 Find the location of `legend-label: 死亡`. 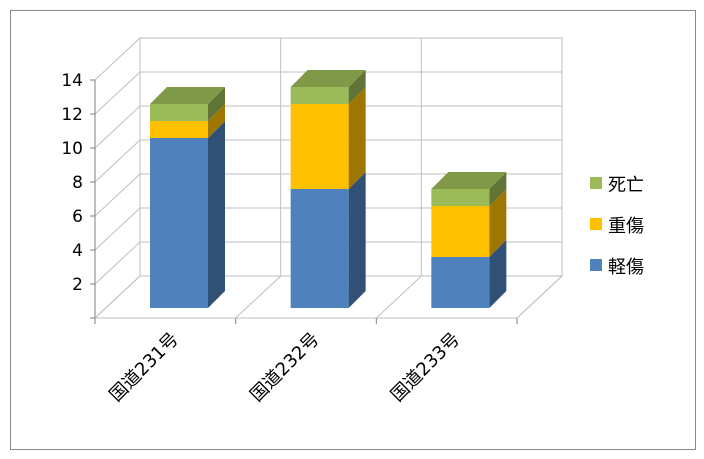

legend-label: 死亡 is located at coordinates (626, 185).